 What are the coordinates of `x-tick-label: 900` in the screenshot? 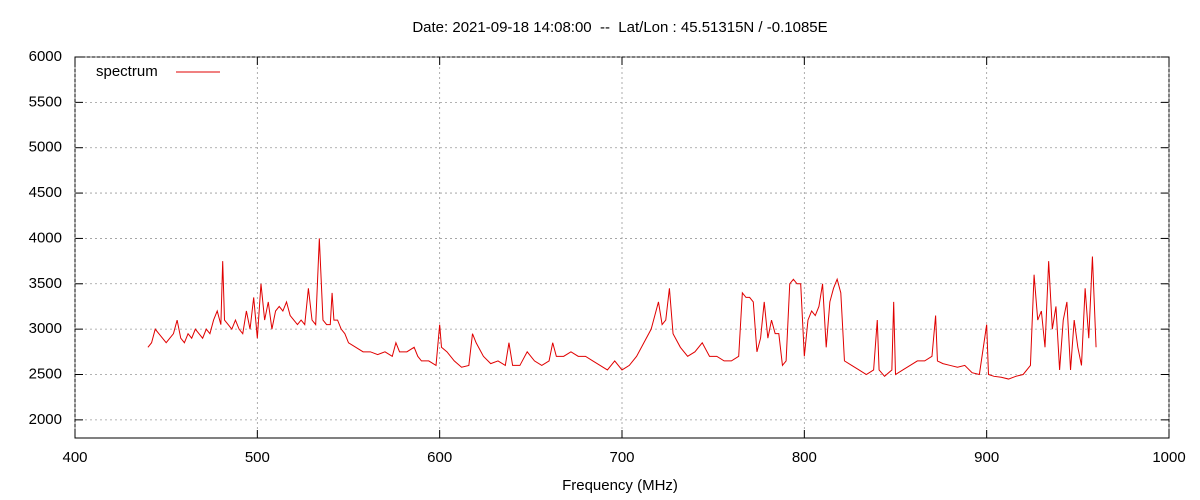 It's located at (986, 457).